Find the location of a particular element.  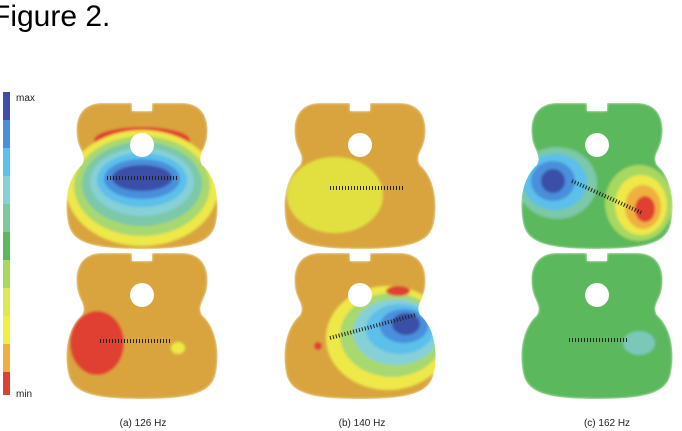

panel-caption: (b) 140 Hz is located at coordinates (362, 423).